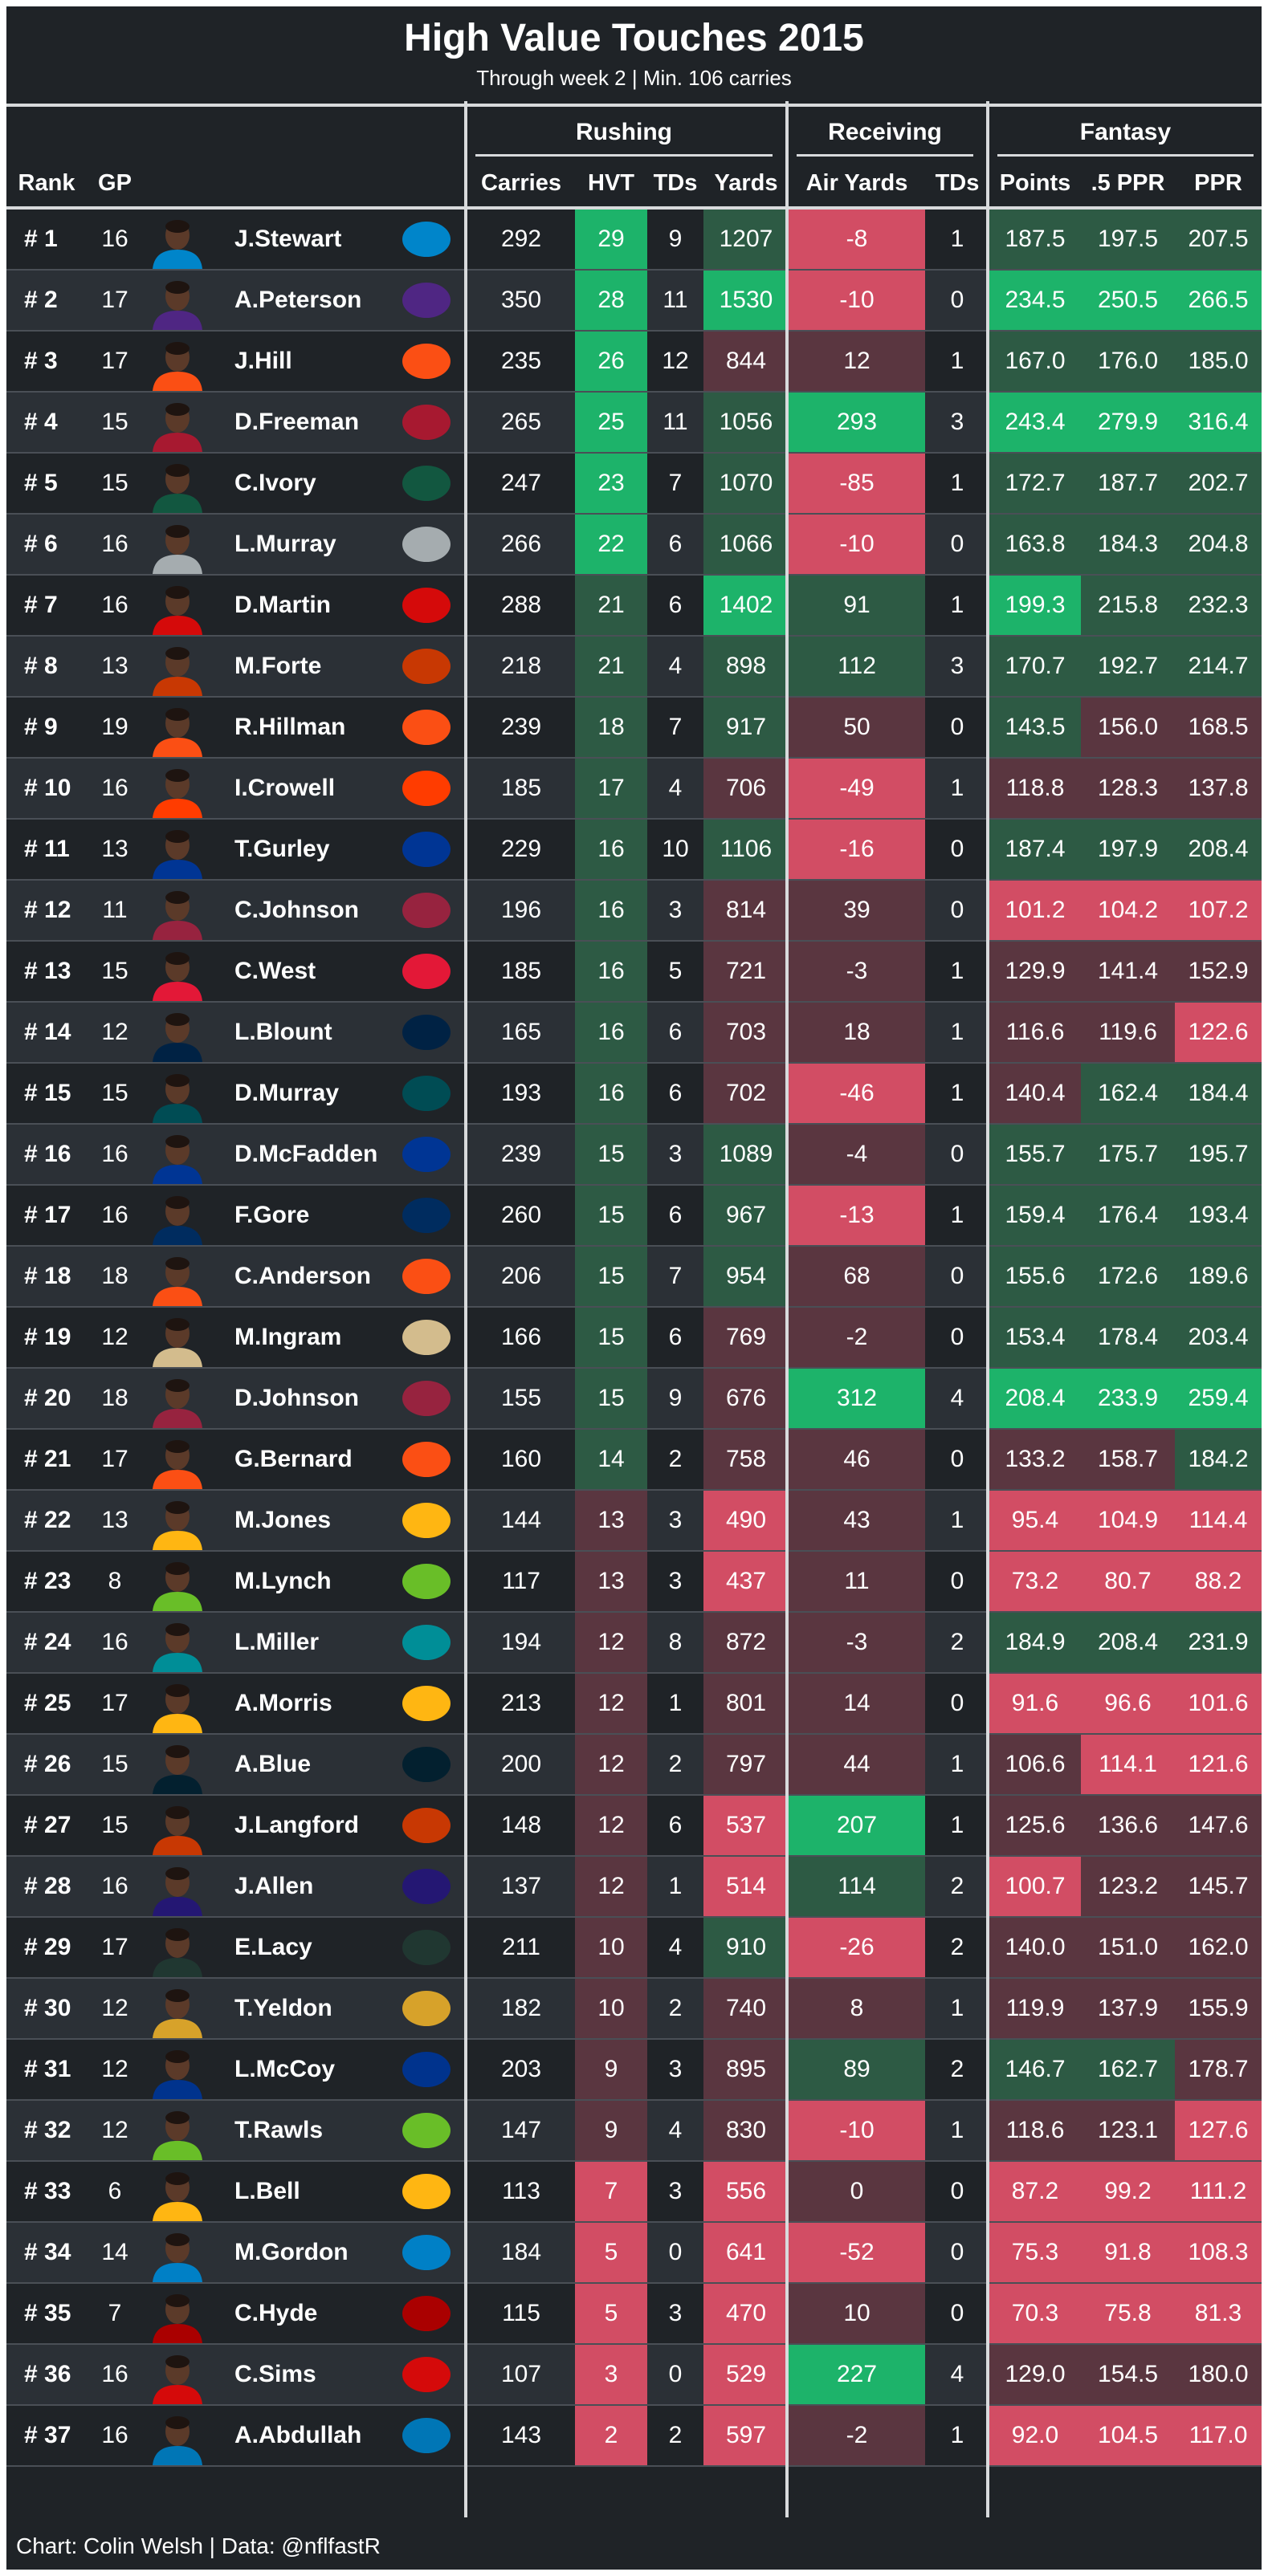 The height and width of the screenshot is (2576, 1268). I want to click on rank-cell: # 23, so click(47, 1581).